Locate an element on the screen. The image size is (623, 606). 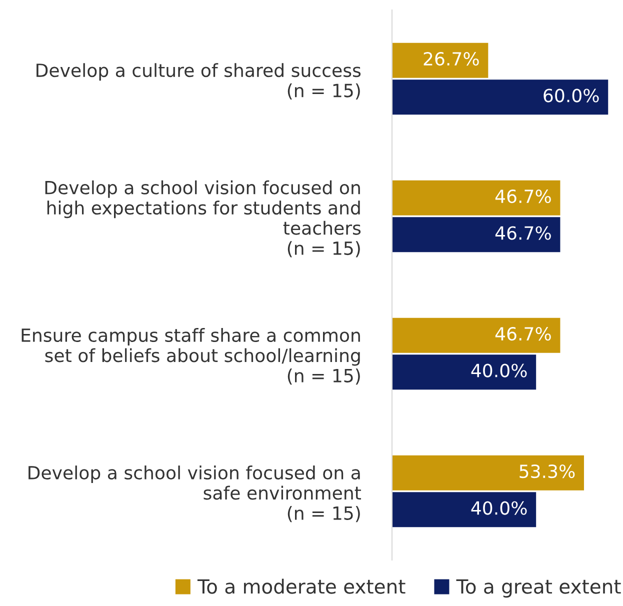
data-label: 53.3% is located at coordinates (547, 471).